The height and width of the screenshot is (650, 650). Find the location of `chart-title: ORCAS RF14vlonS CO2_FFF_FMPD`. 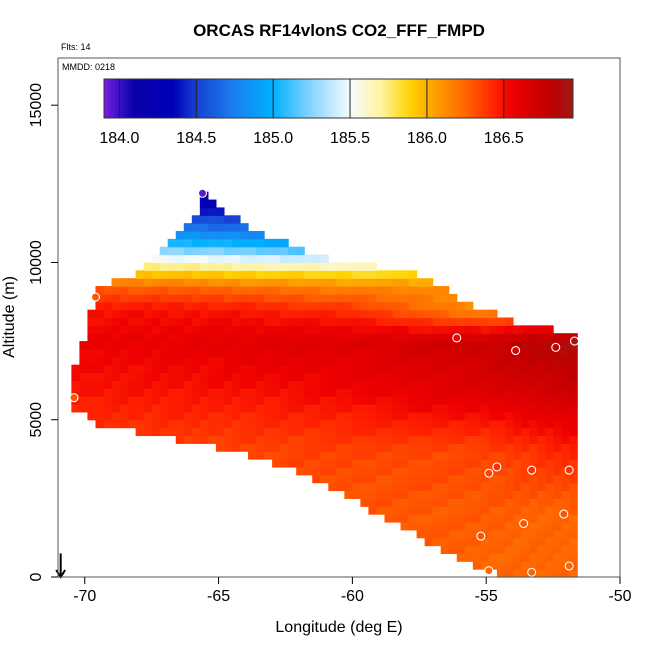

chart-title: ORCAS RF14vlonS CO2_FFF_FMPD is located at coordinates (339, 30).